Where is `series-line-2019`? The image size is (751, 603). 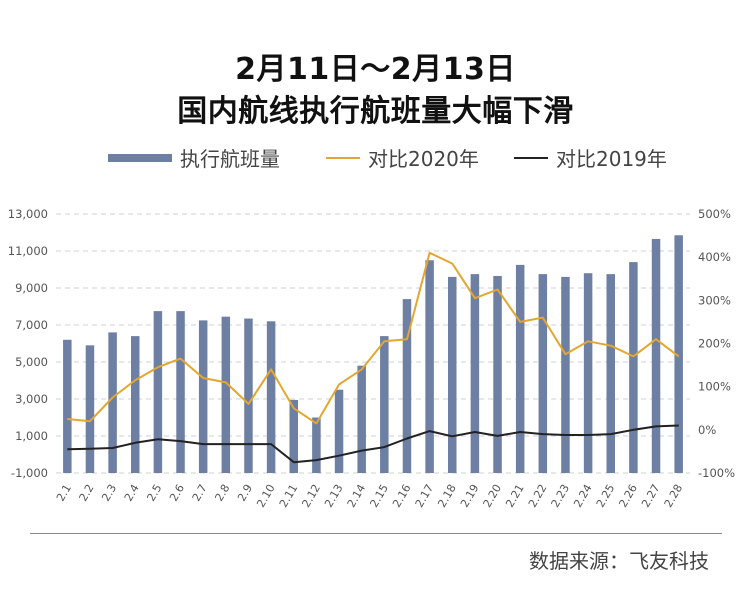 series-line-2019 is located at coordinates (373, 444).